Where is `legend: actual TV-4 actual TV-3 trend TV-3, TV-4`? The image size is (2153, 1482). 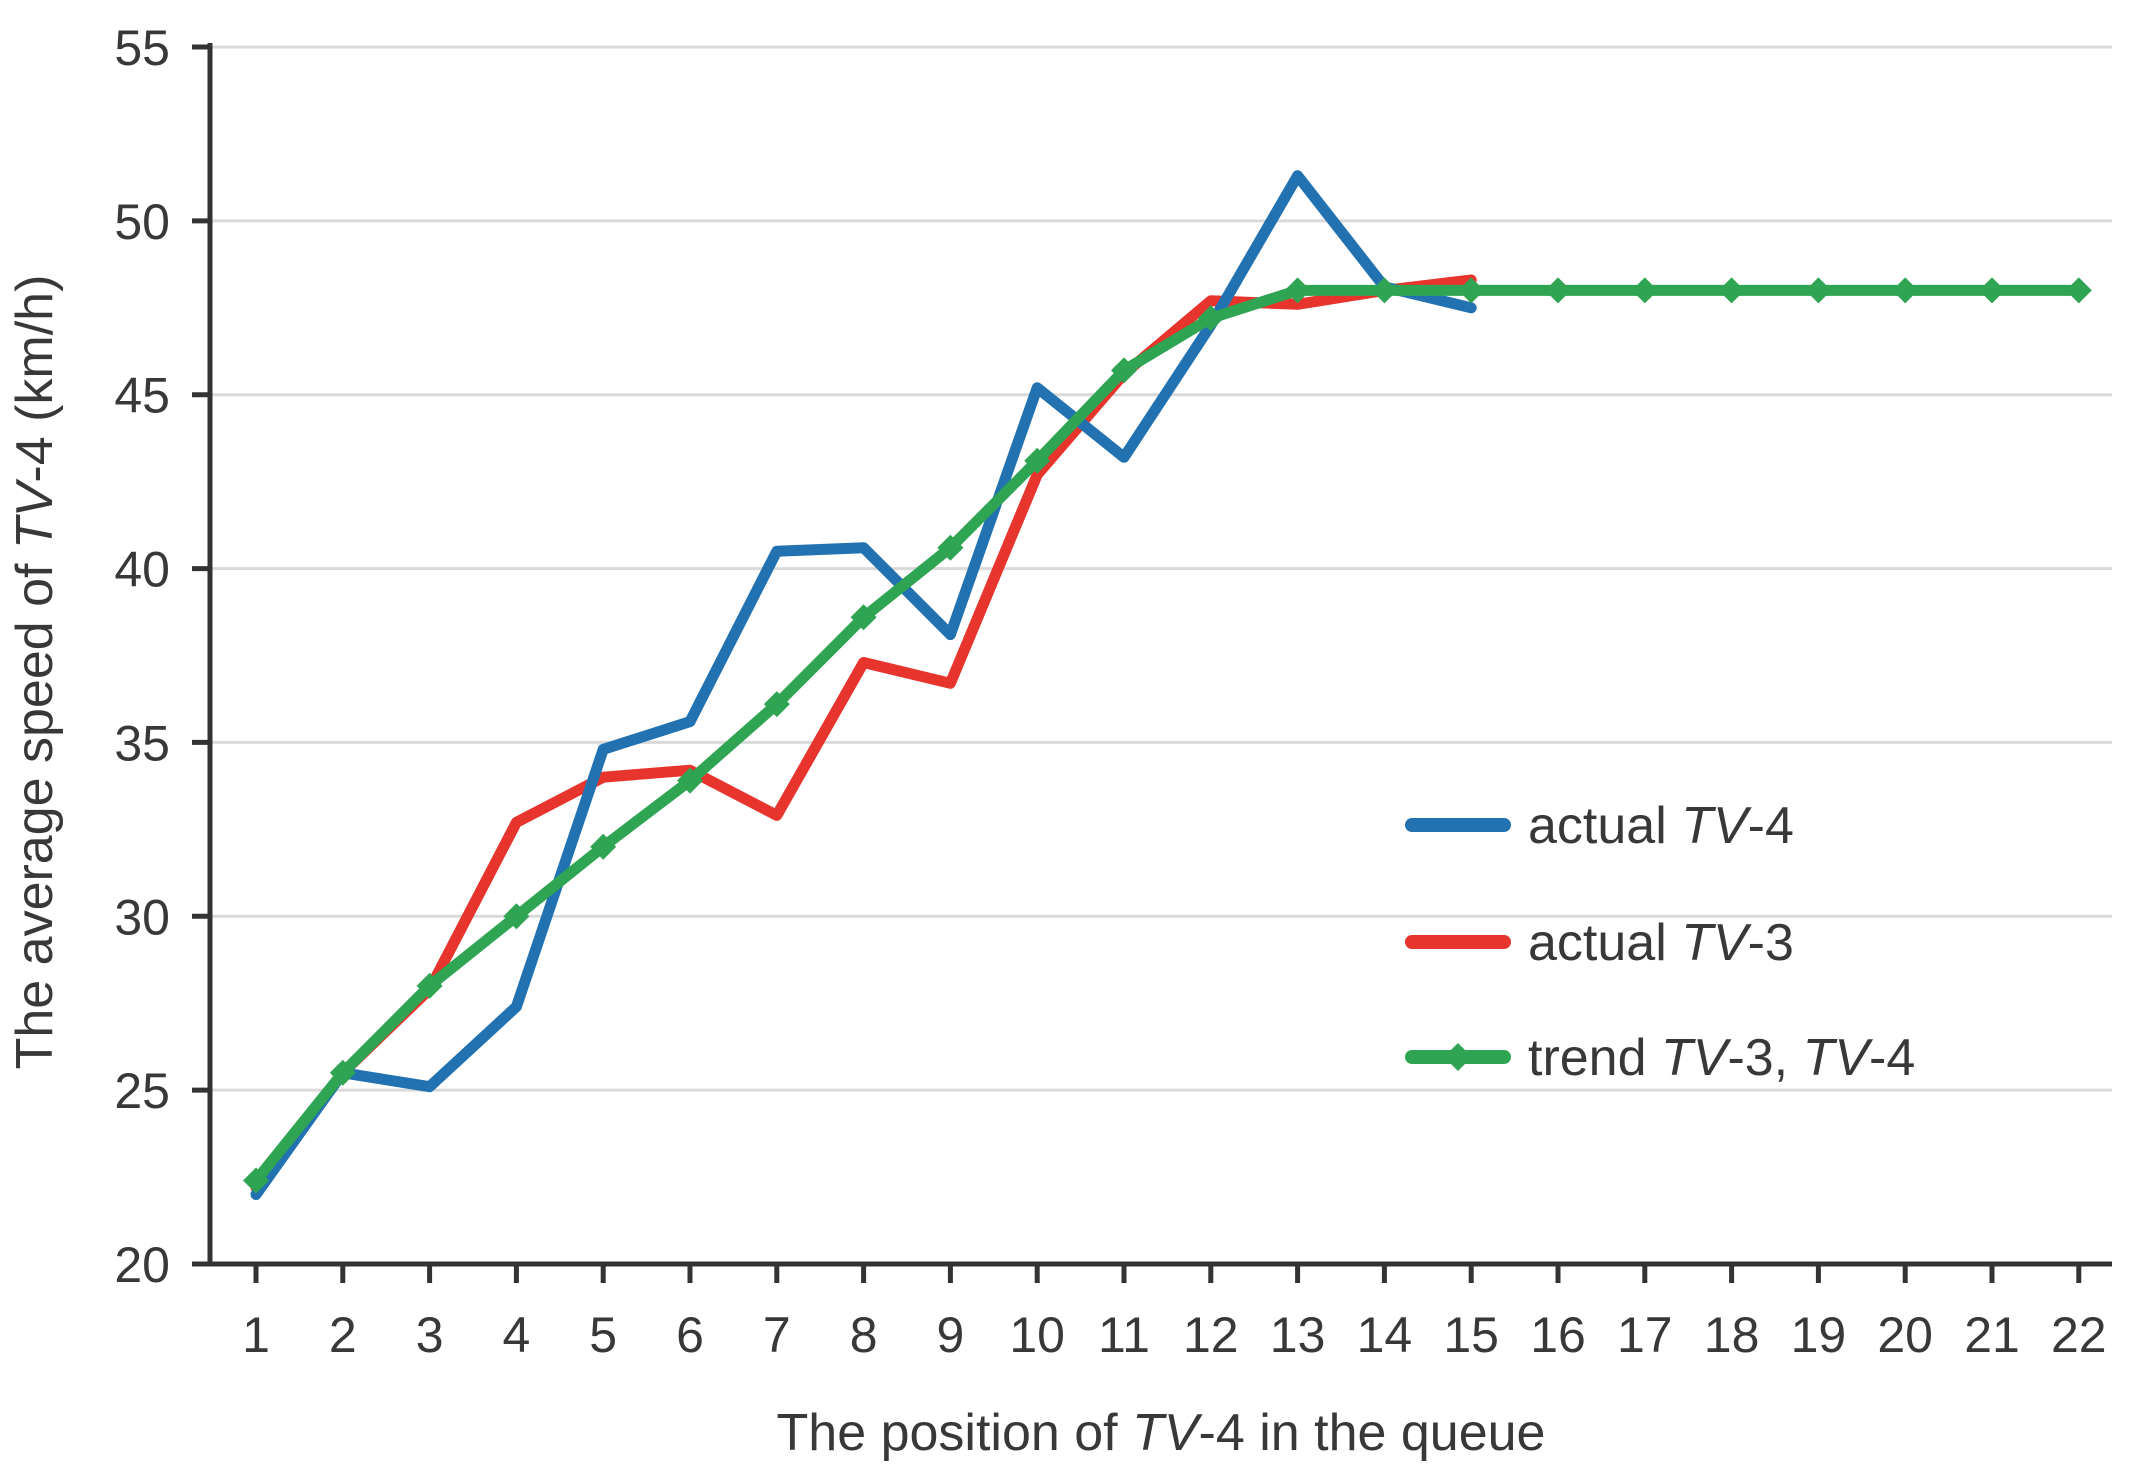
legend: actual TV-4 actual TV-3 trend TV-3, TV-4 is located at coordinates (1660, 942).